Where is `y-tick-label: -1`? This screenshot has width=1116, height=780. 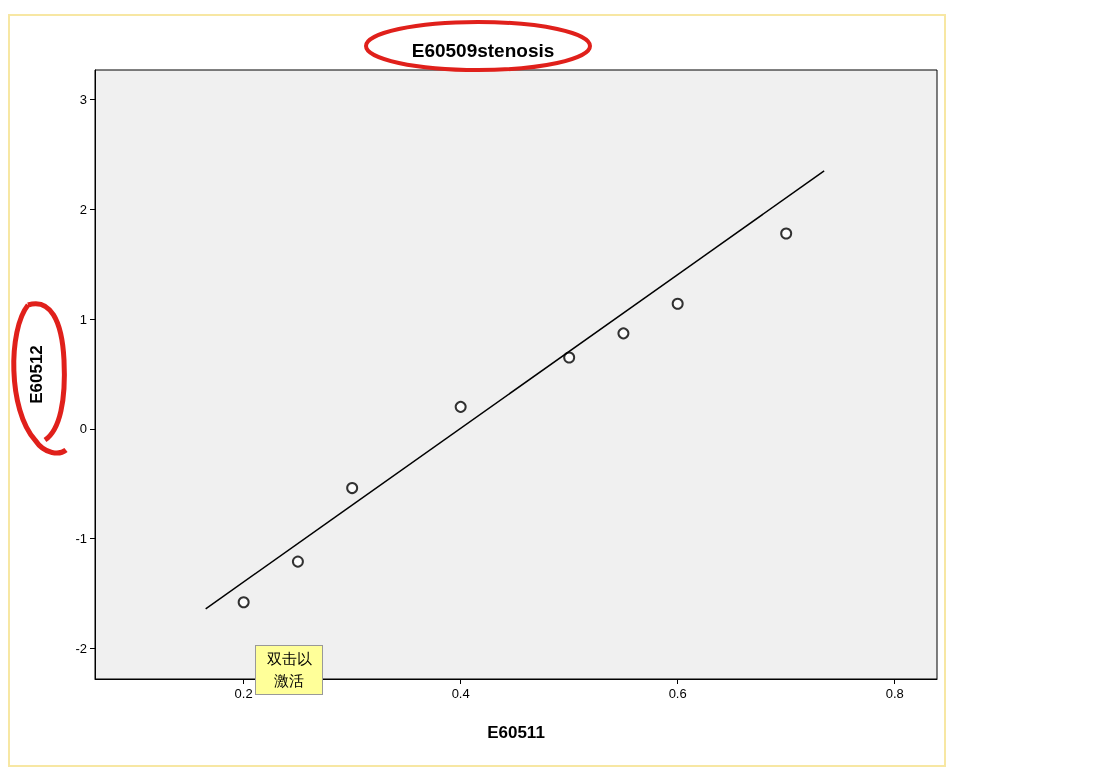
y-tick-label: -1 is located at coordinates (81, 539).